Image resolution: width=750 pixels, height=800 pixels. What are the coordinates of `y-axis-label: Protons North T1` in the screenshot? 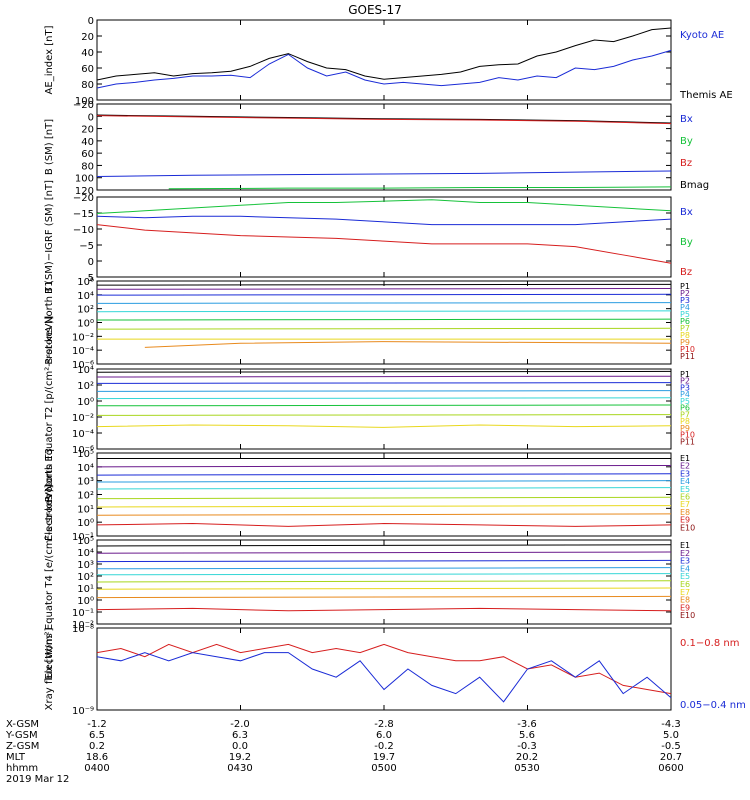 It's located at (49, 322).